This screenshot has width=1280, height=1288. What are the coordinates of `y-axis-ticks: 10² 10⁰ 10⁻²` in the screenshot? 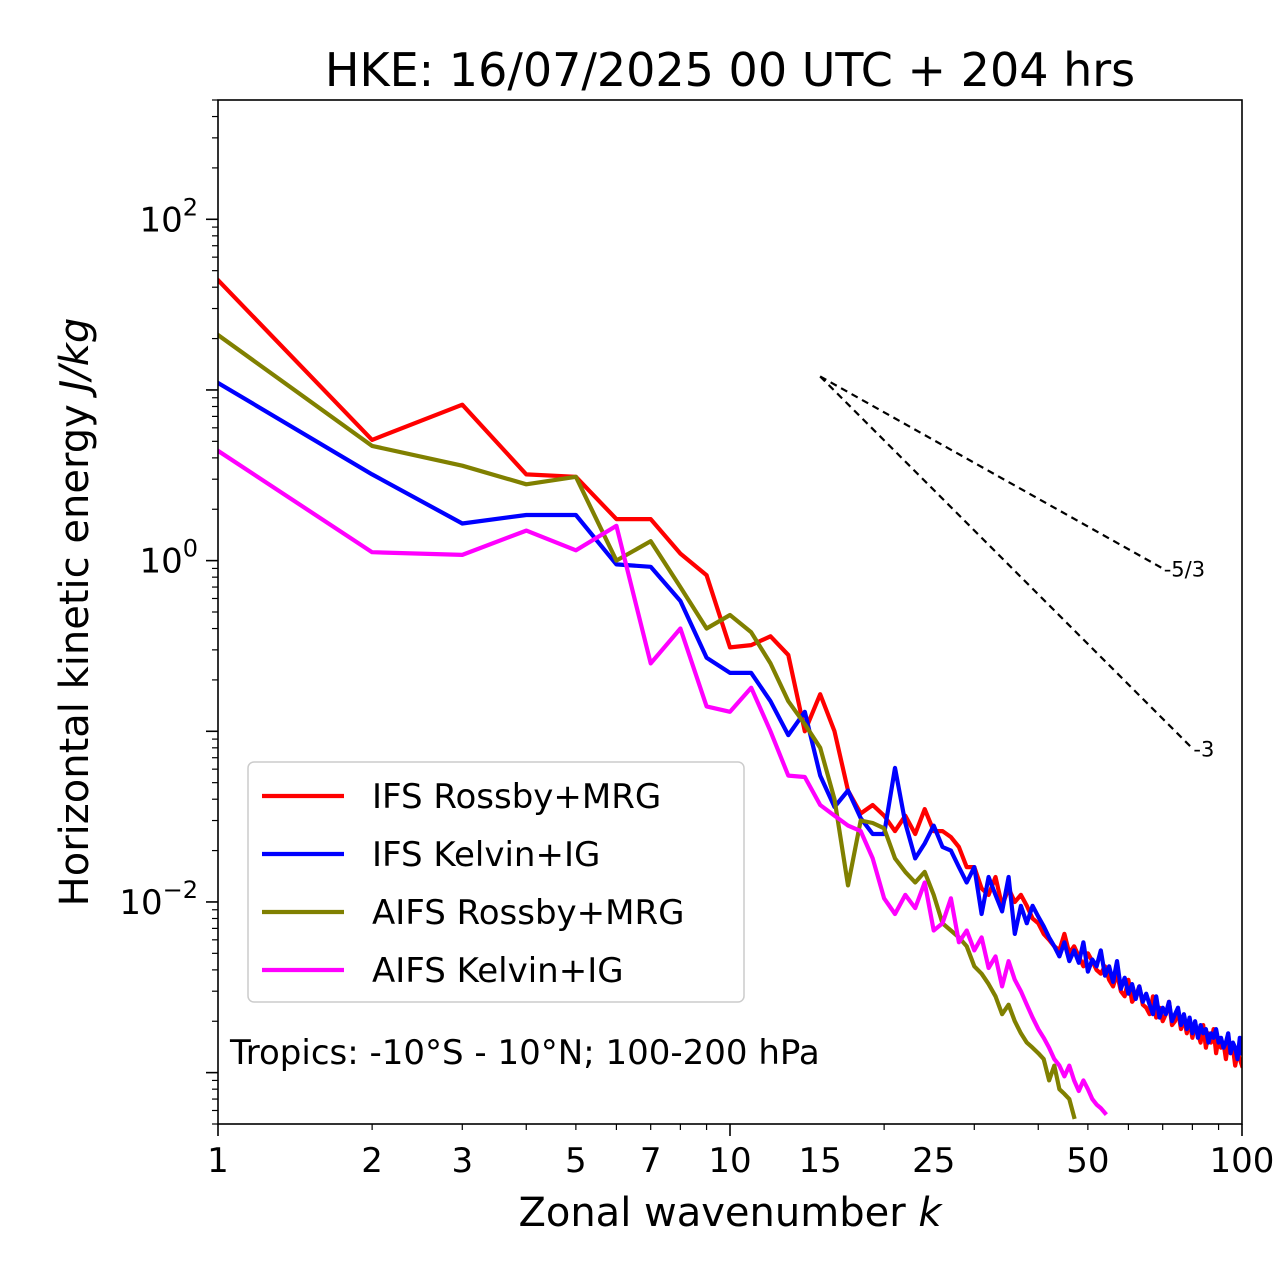 It's located at (168, 612).